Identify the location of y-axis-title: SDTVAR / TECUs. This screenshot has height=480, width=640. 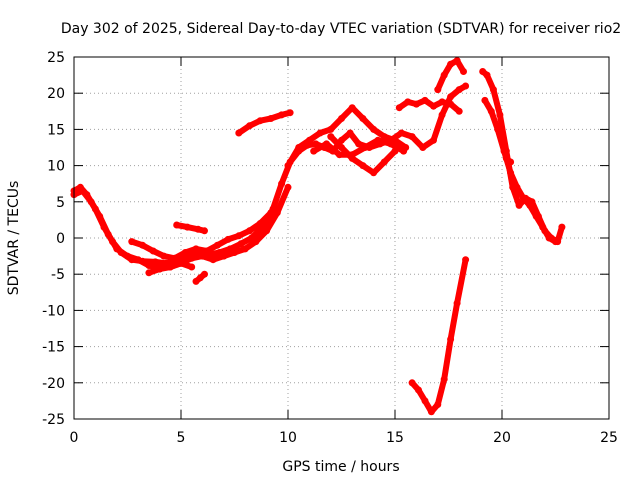
(14, 238).